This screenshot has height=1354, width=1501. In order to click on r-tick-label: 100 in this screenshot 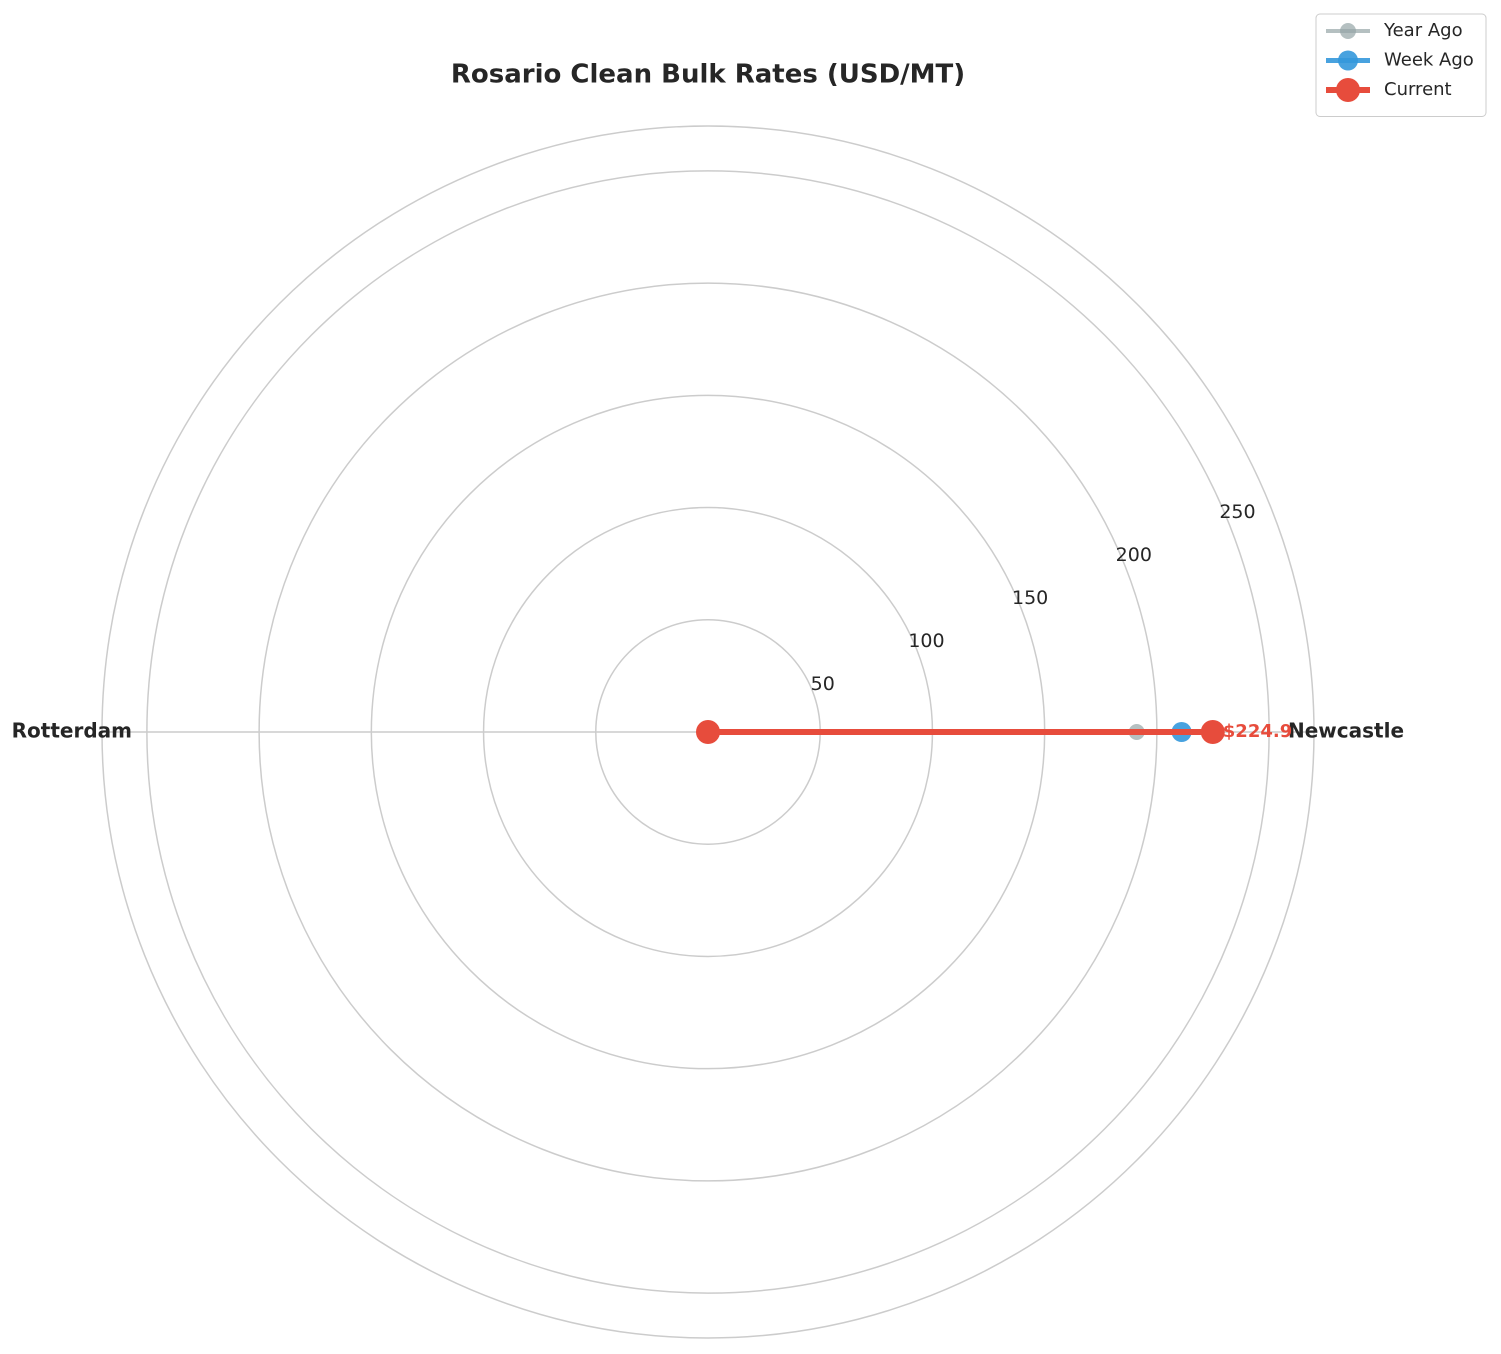, I will do `click(926, 641)`.